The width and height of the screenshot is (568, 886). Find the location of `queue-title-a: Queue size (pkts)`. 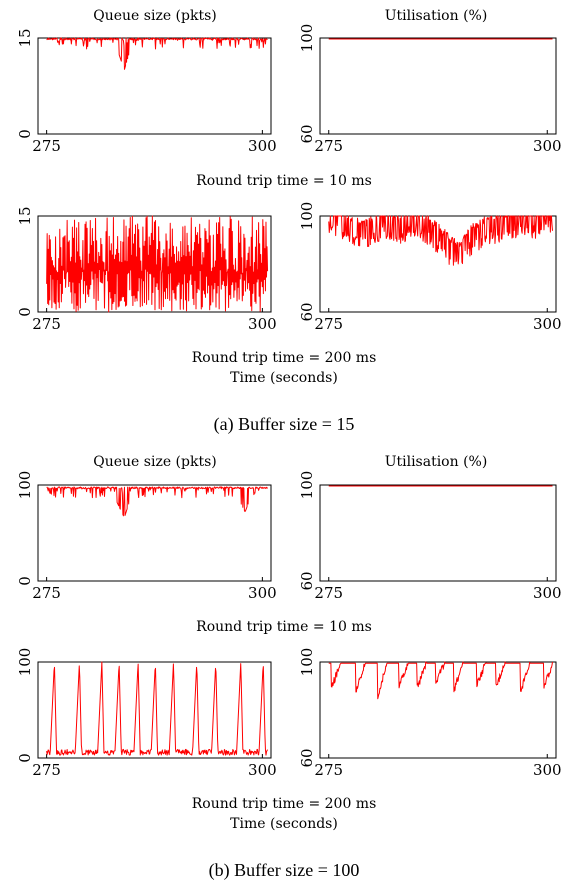

queue-title-a: Queue size (pkts) is located at coordinates (154, 16).